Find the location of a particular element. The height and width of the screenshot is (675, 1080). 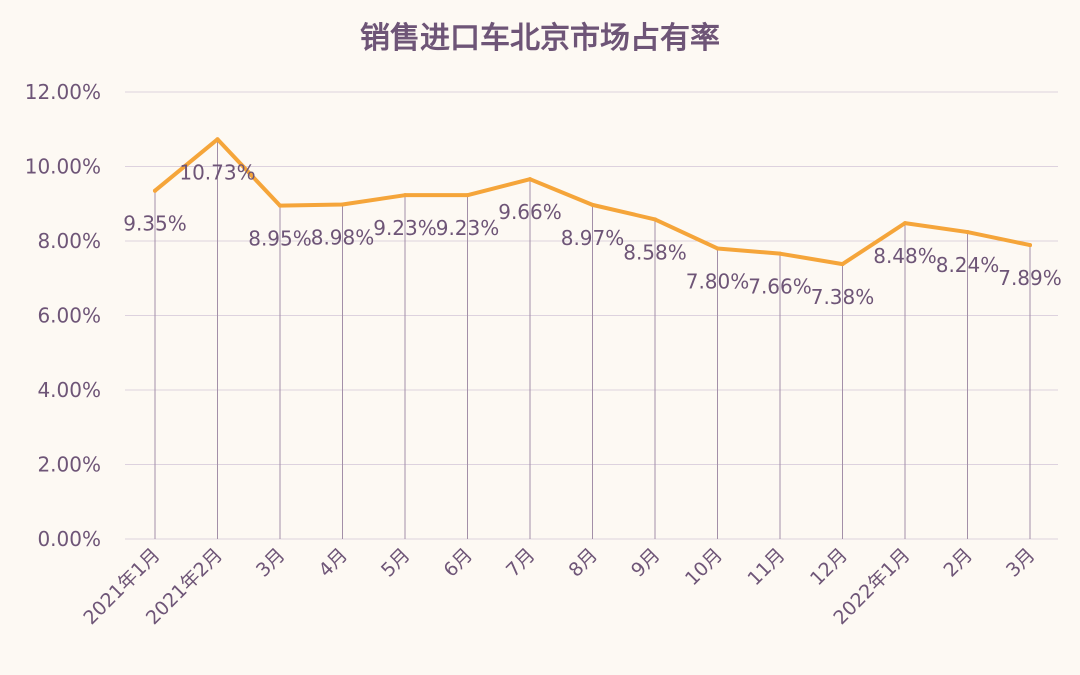

data-label: 8.48% is located at coordinates (905, 256).